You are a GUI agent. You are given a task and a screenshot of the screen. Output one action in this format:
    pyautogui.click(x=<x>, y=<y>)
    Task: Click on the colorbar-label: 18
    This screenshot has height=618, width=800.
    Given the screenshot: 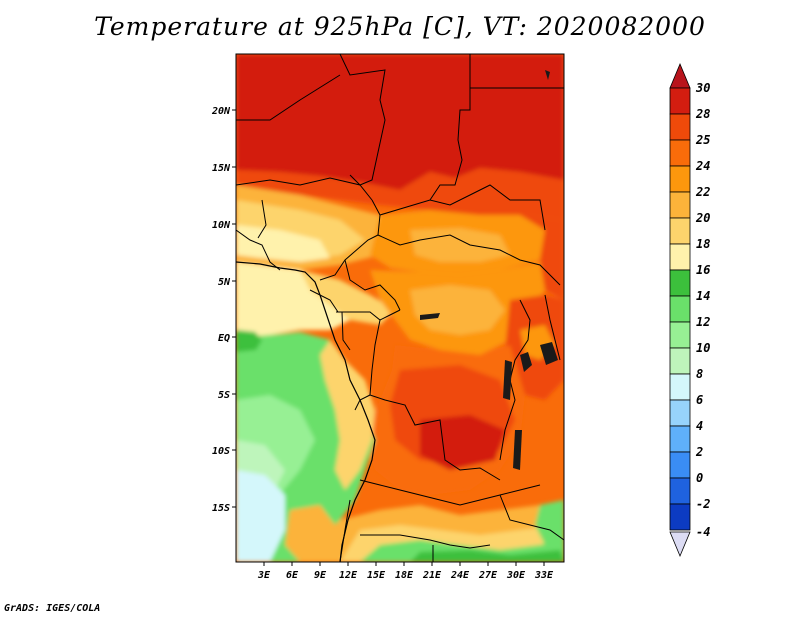 What is the action you would take?
    pyautogui.click(x=703, y=244)
    